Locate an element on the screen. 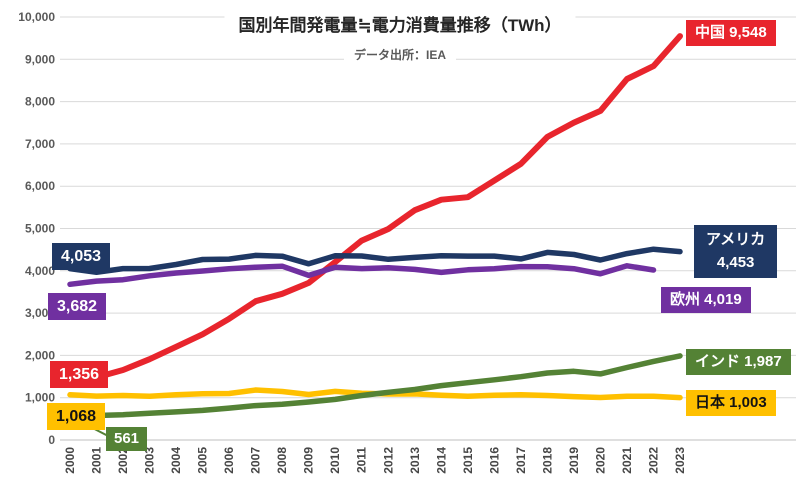  y-tick-label: 9,000 is located at coordinates (40, 59).